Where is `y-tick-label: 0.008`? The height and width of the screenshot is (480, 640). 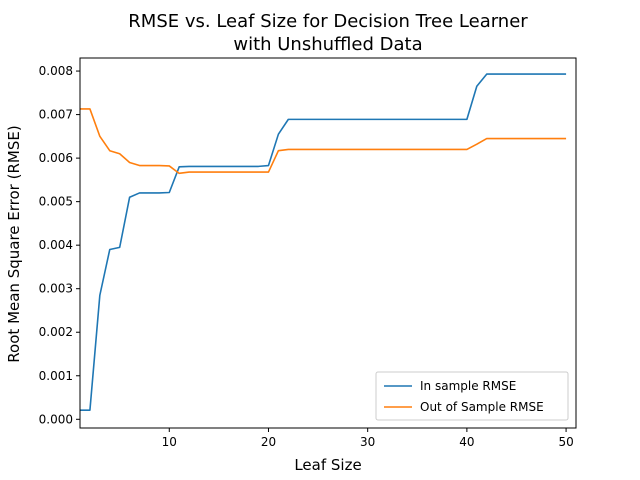 y-tick-label: 0.008 is located at coordinates (56, 71).